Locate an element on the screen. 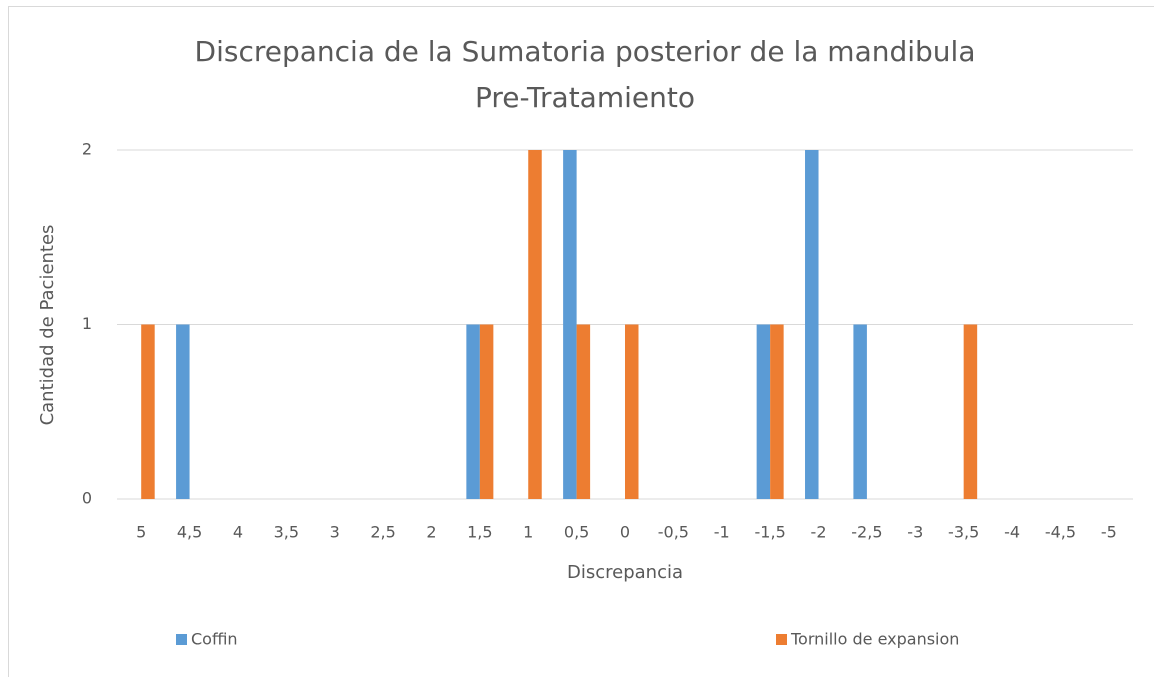  x-tick-label: -2 is located at coordinates (819, 532).